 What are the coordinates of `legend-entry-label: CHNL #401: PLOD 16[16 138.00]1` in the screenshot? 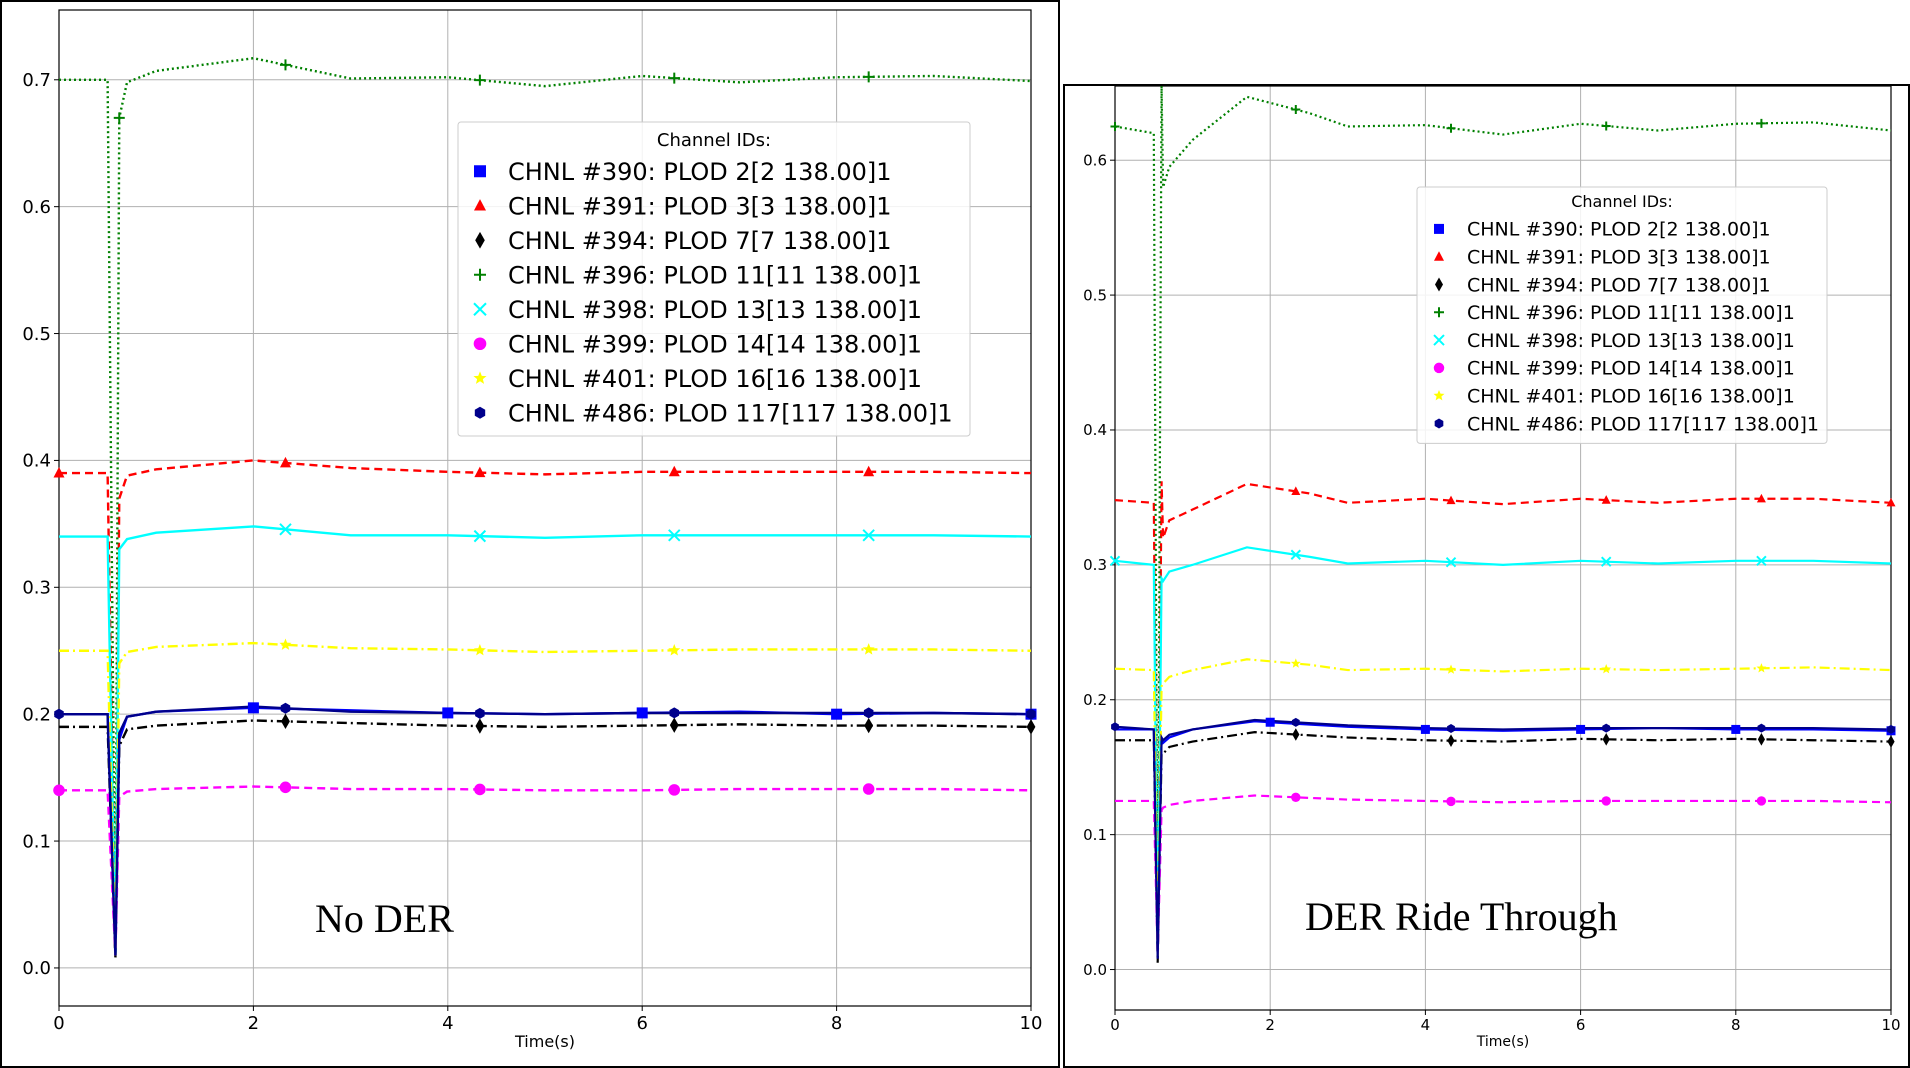 It's located at (715, 379).